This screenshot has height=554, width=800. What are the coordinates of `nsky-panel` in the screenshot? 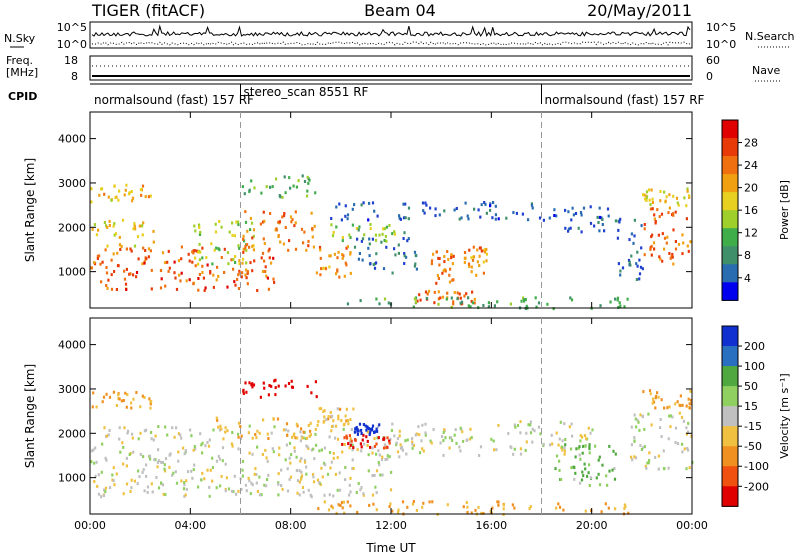 It's located at (391, 35).